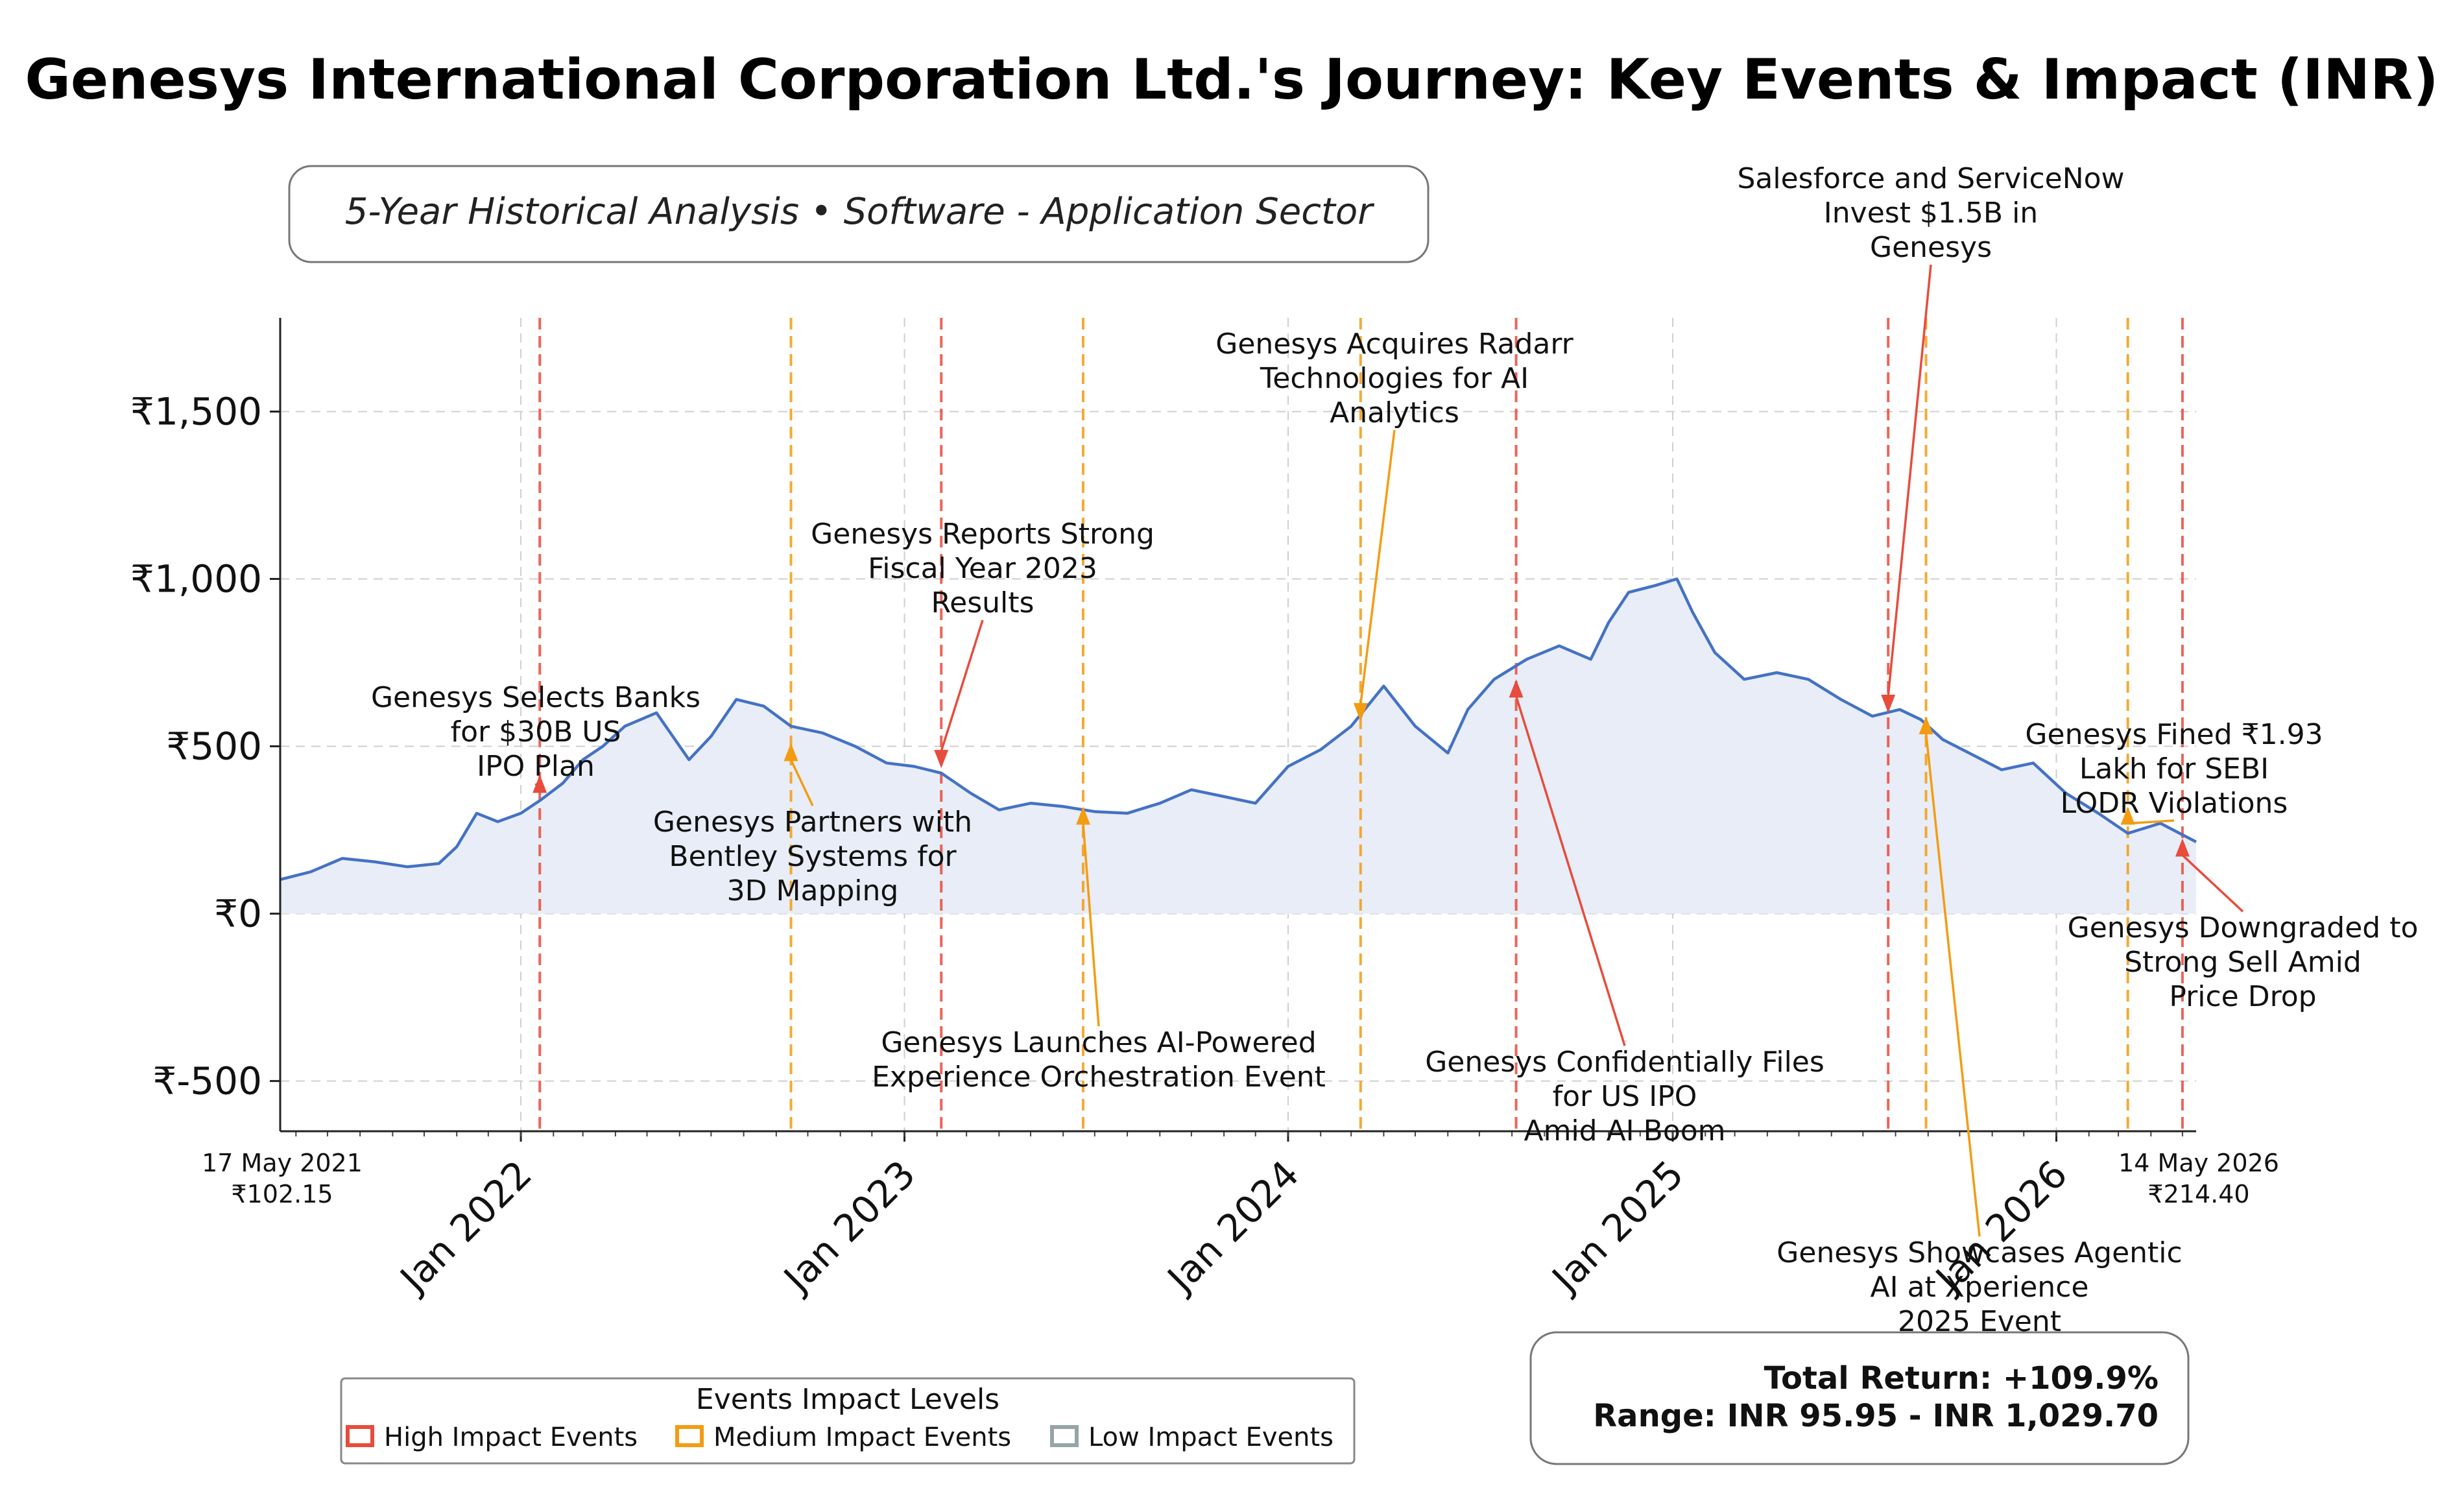  Describe the element at coordinates (282, 1163) in the screenshot. I see `start-date-label: 17 May 2021` at that location.